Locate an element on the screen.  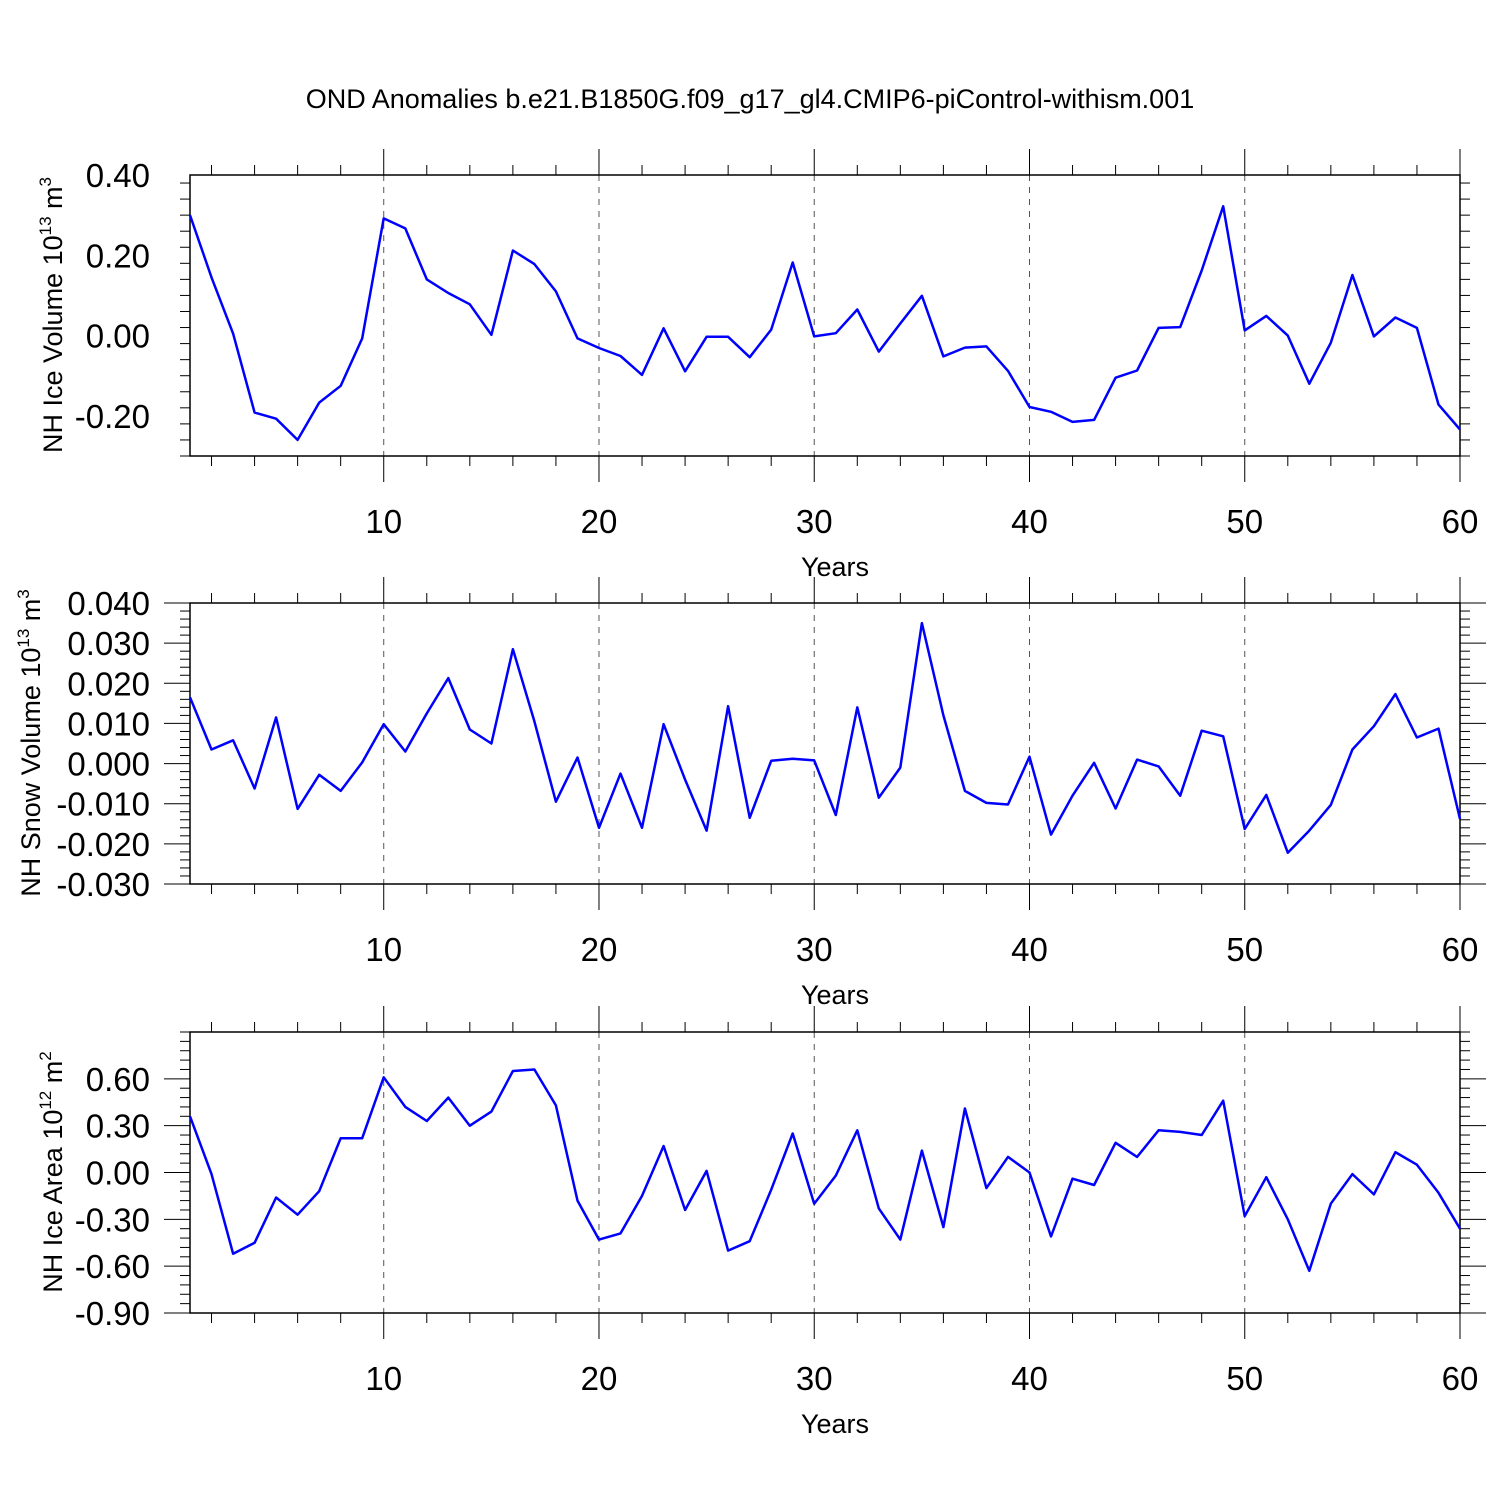
y-axis-label: NH Snow Volume 1013 m3 is located at coordinates (30, 743).